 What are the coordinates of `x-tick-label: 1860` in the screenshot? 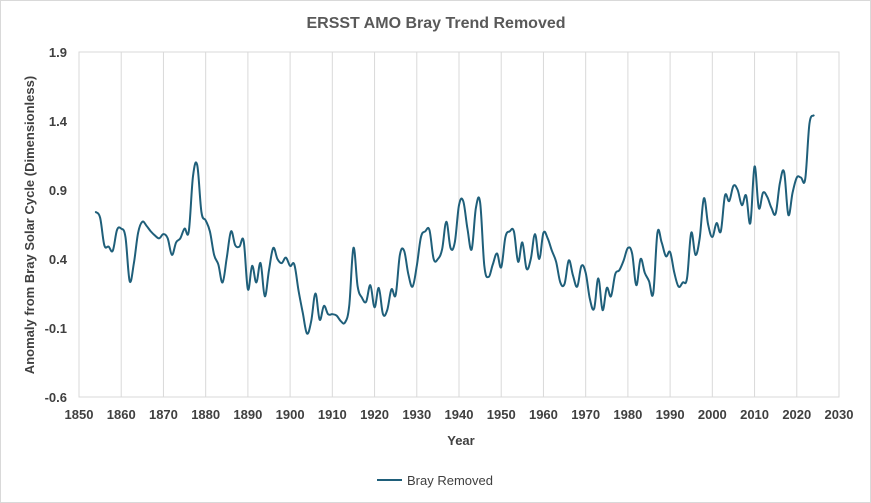 It's located at (121, 414).